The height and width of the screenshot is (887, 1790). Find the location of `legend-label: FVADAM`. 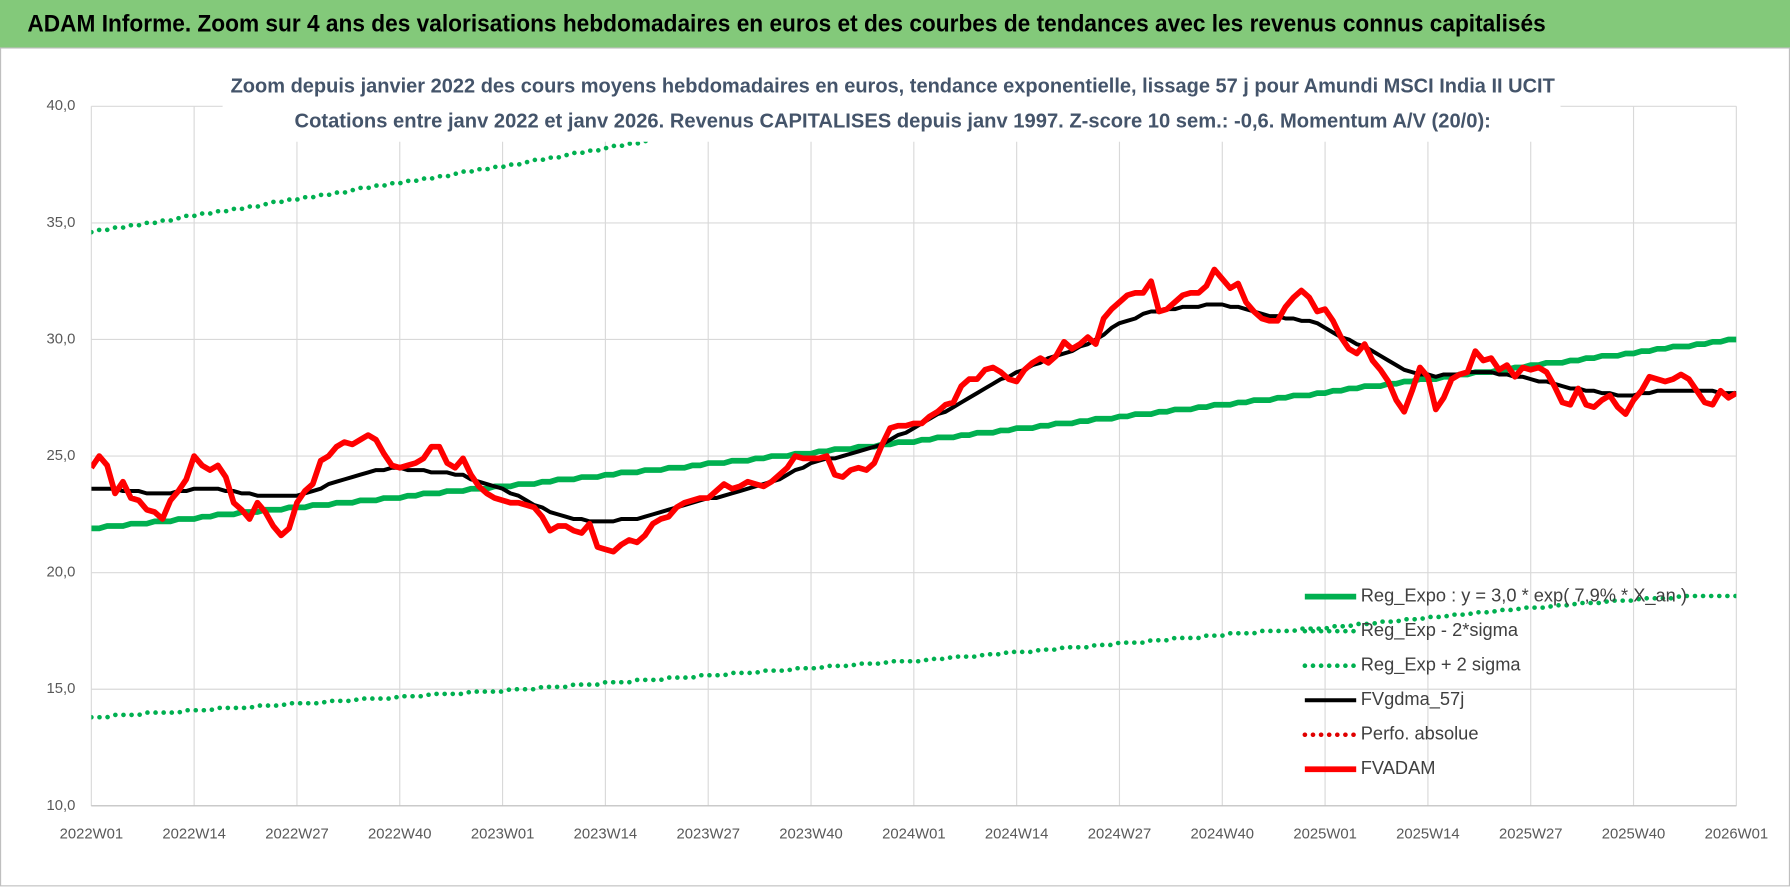

legend-label: FVADAM is located at coordinates (1398, 767).